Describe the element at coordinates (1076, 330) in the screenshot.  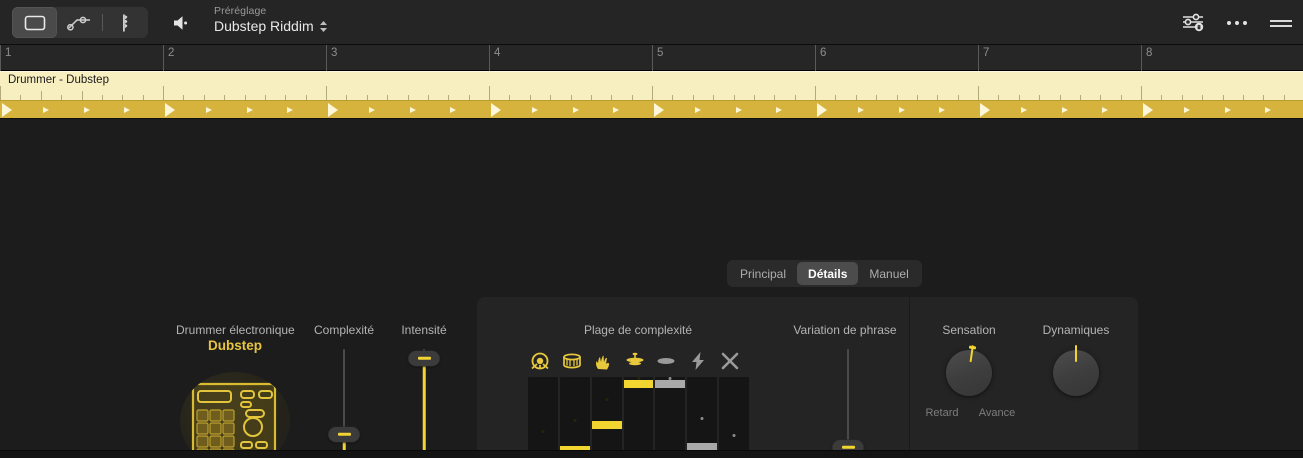
I see `dynamics-knob-label: Dynamiques` at that location.